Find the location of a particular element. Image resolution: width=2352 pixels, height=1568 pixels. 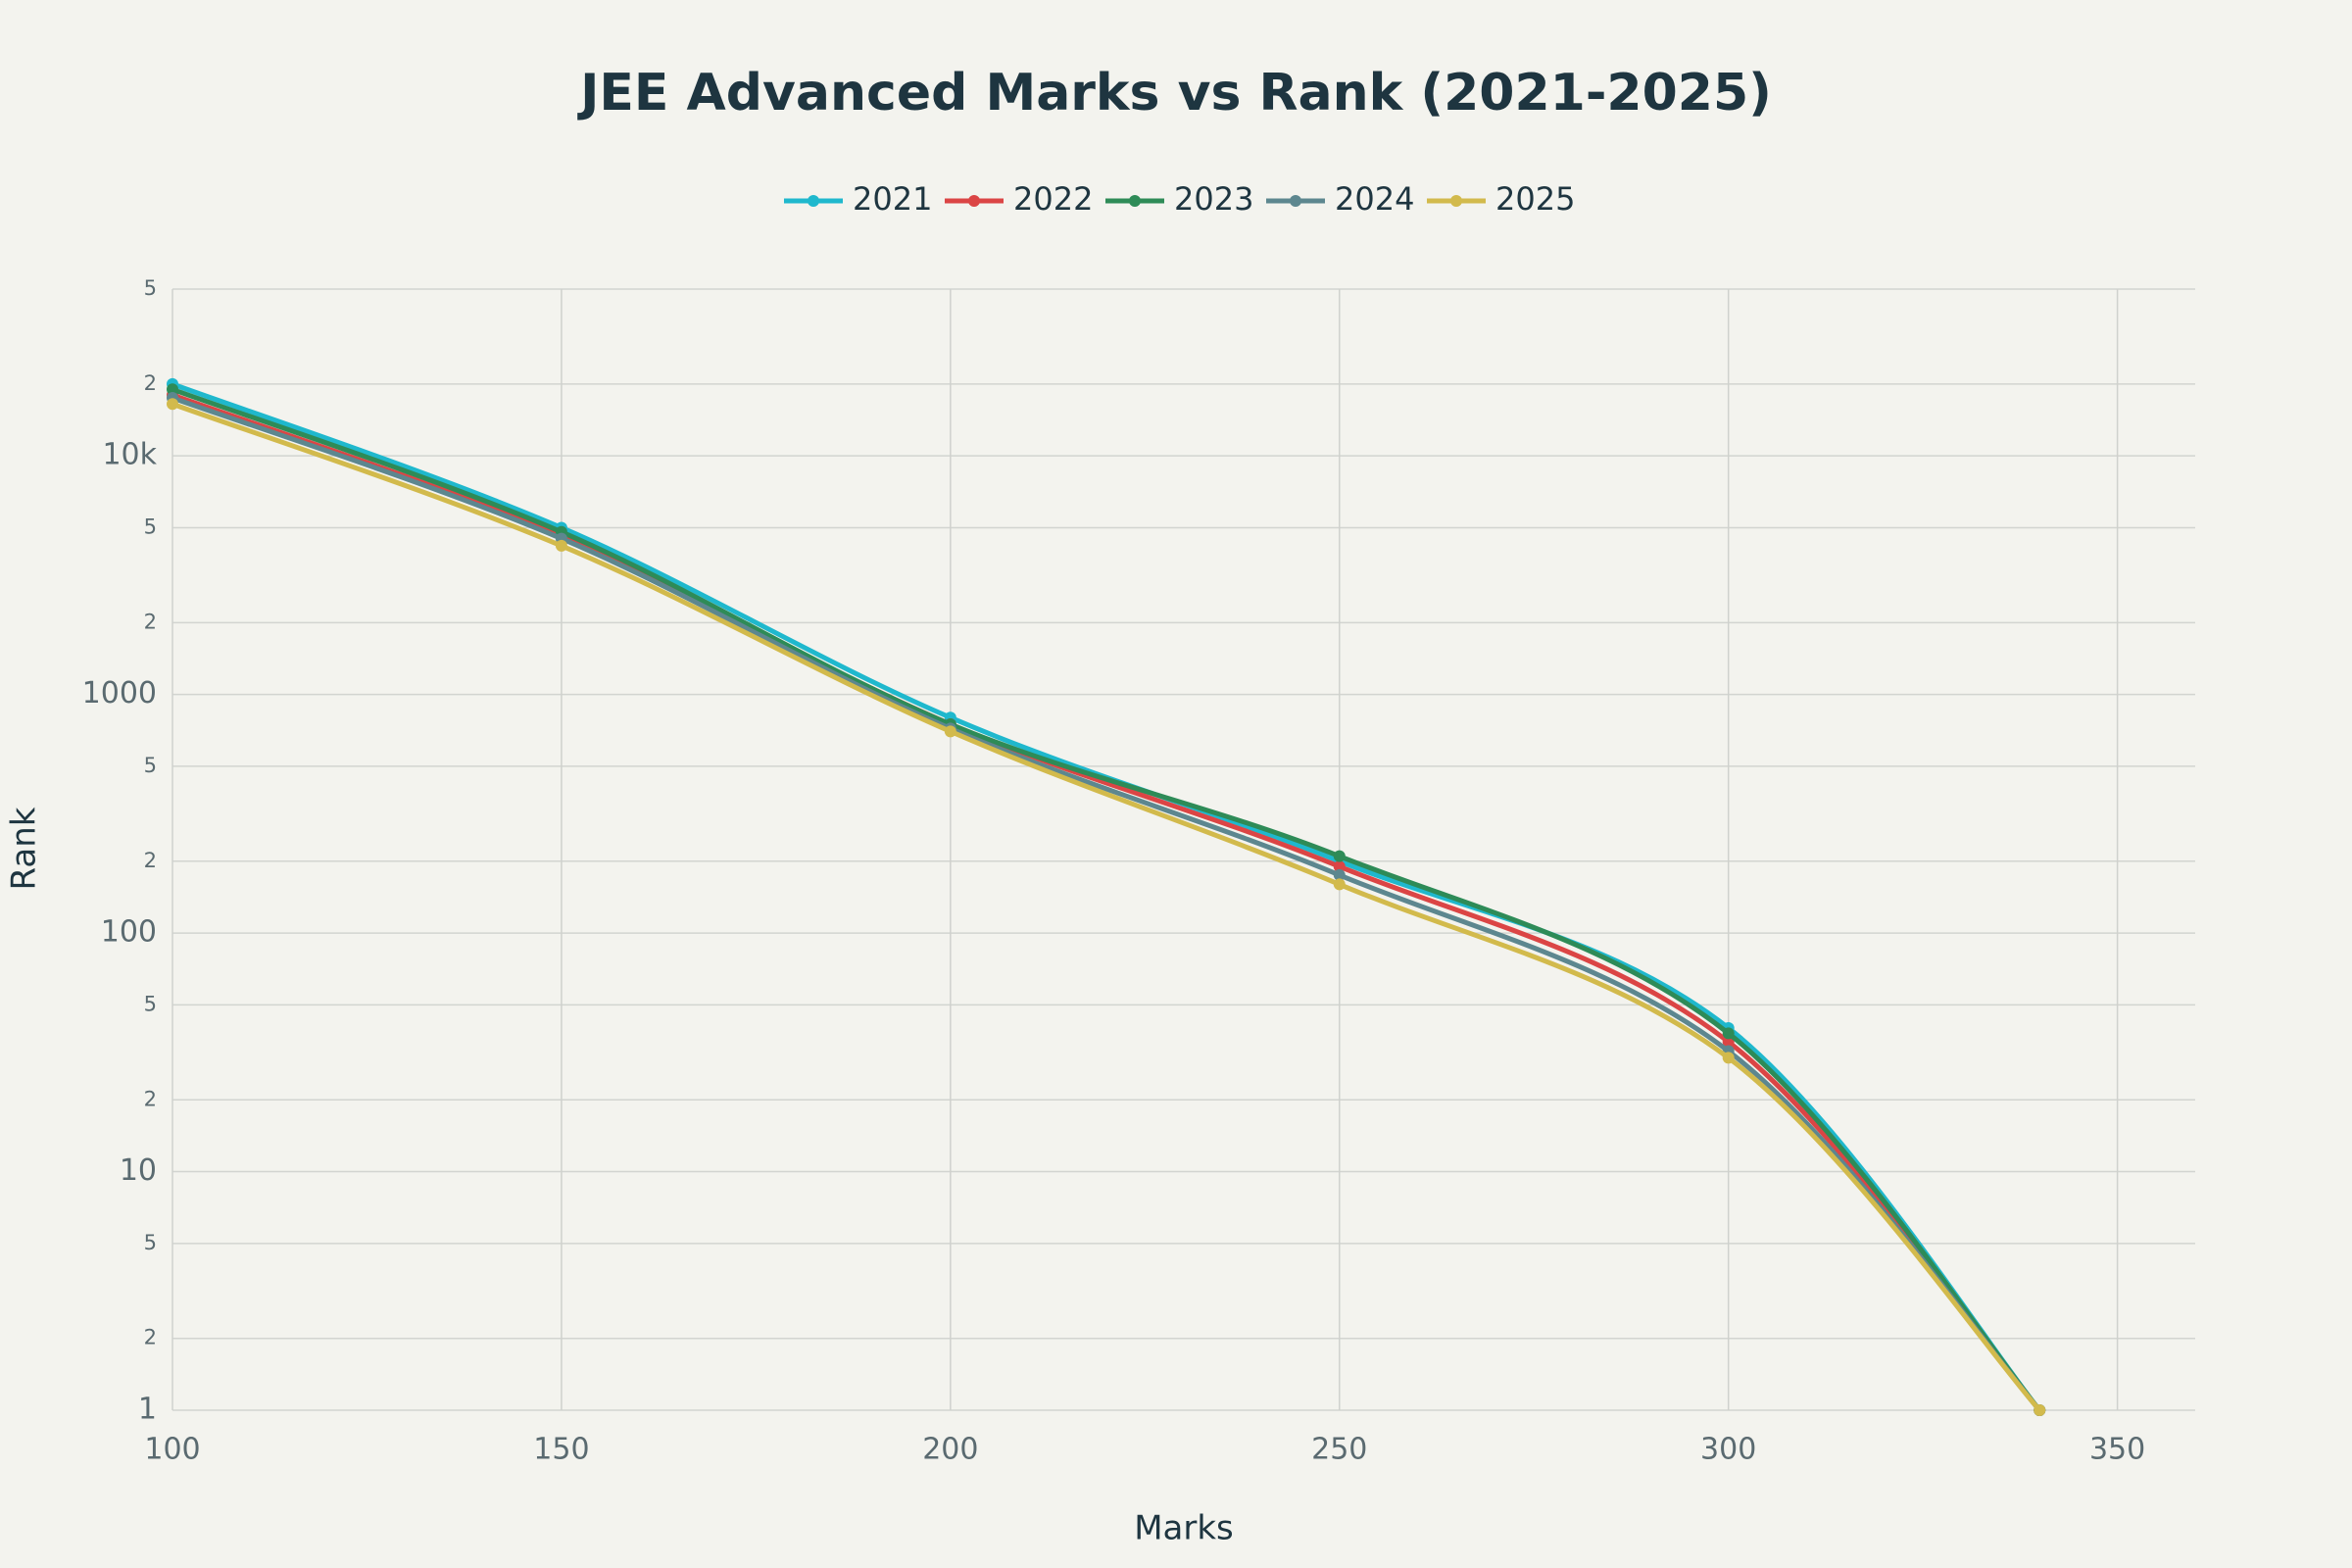

x-tick-label: 300 is located at coordinates (1728, 1450).